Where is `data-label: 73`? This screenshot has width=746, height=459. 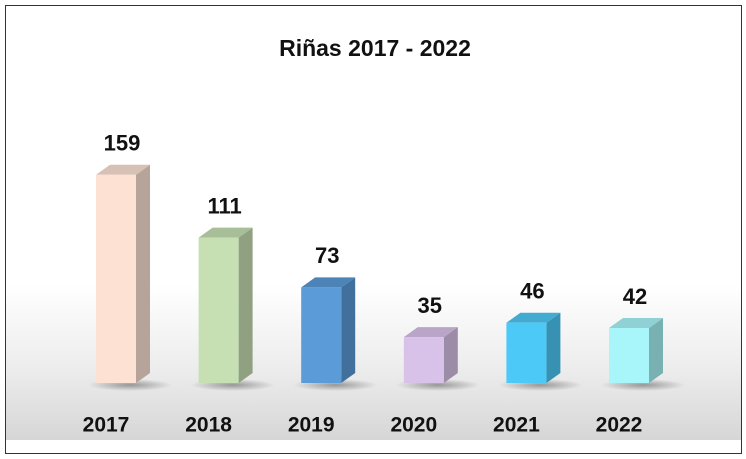
data-label: 73 is located at coordinates (327, 255).